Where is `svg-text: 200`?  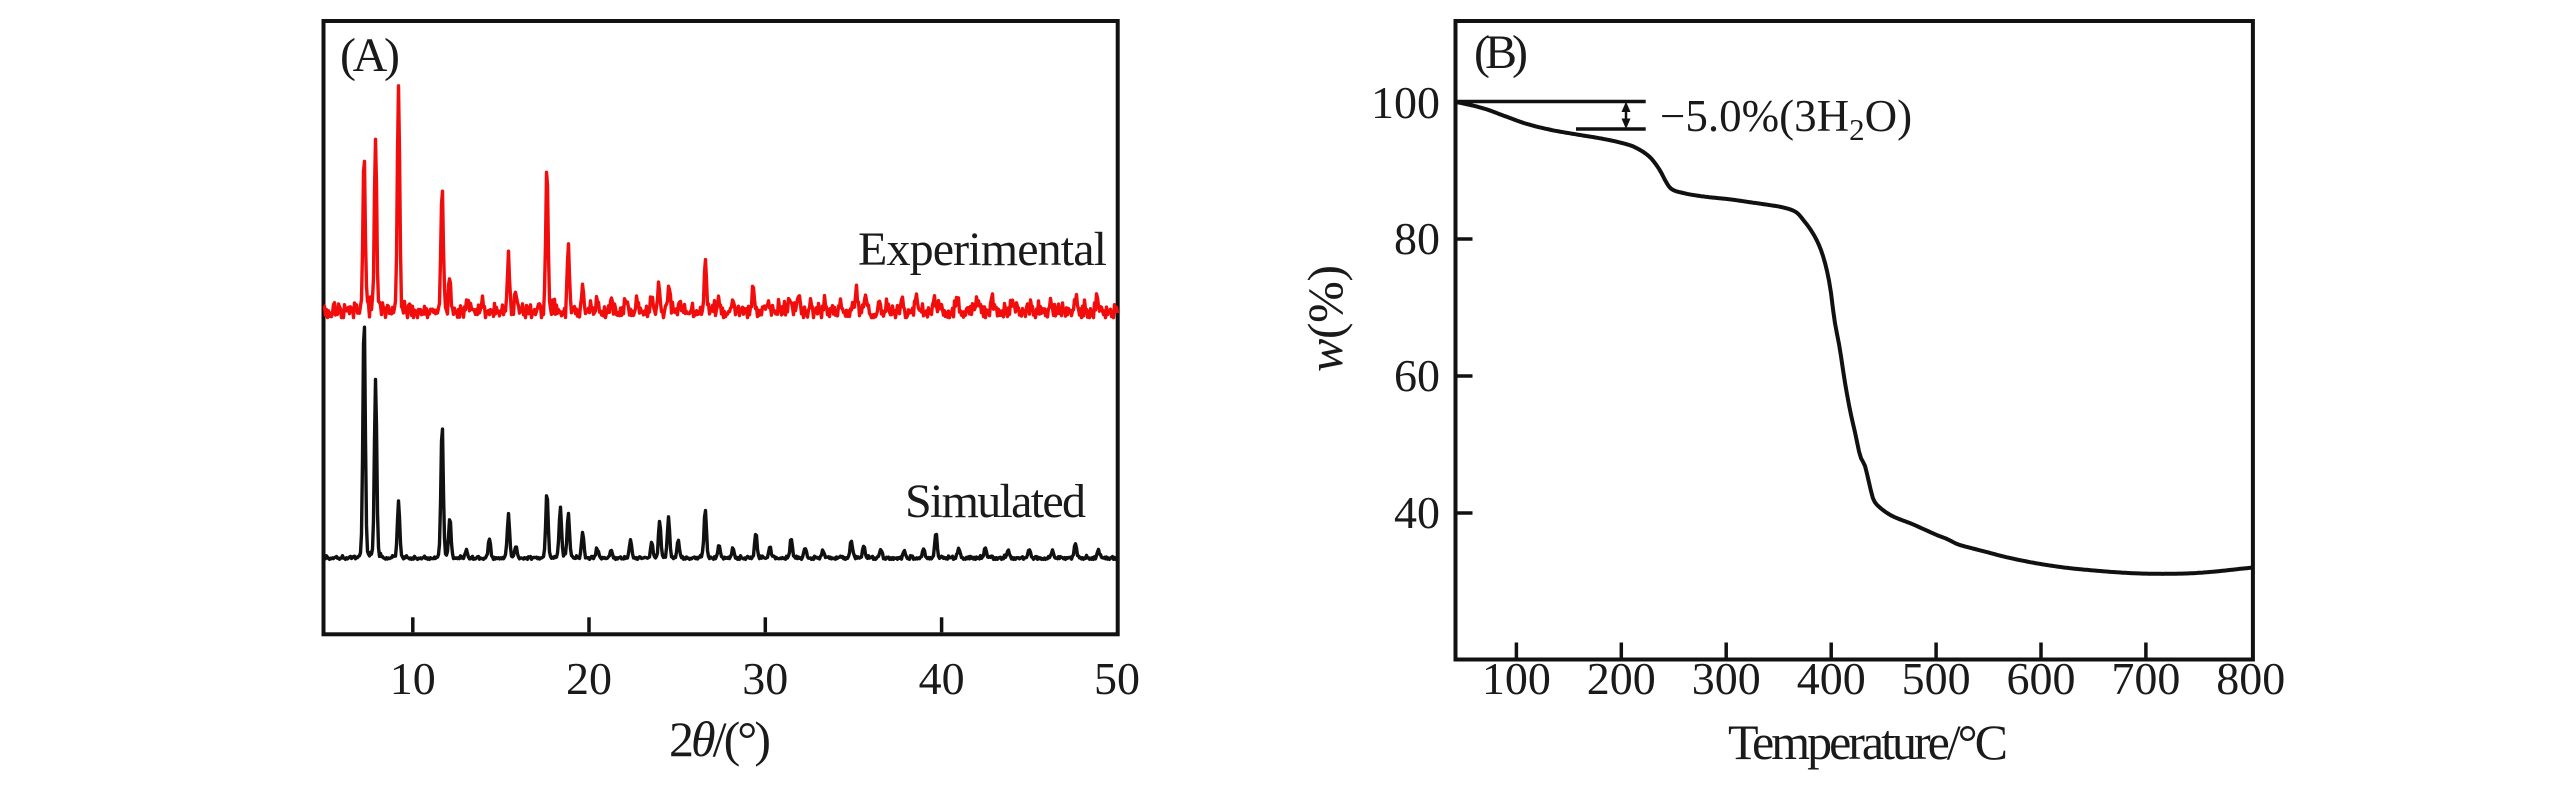 svg-text: 200 is located at coordinates (1621, 678).